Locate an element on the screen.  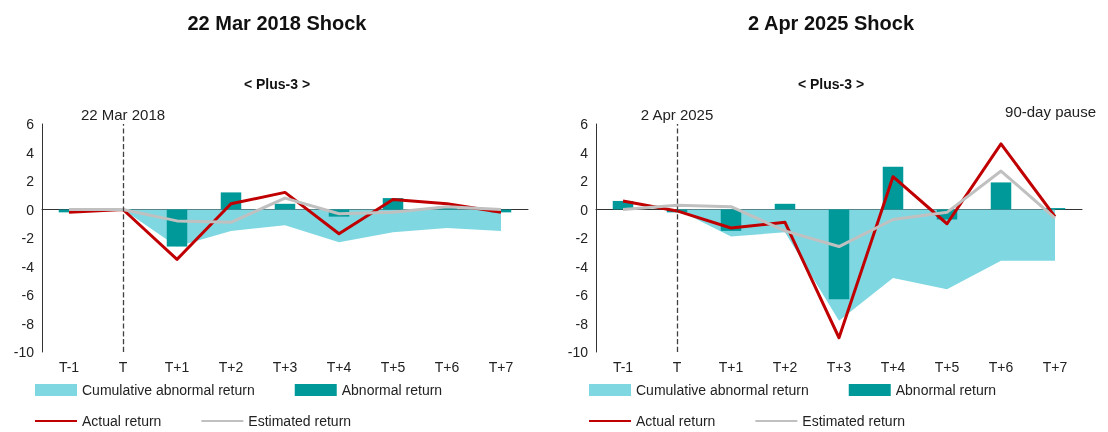
chart-title: 22 Mar 2018 Shock is located at coordinates (277, 23).